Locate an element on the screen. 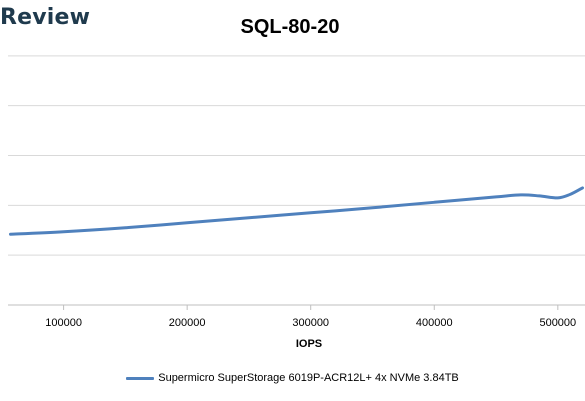 The height and width of the screenshot is (401, 585). x-tick-label: 300000 is located at coordinates (310, 323).